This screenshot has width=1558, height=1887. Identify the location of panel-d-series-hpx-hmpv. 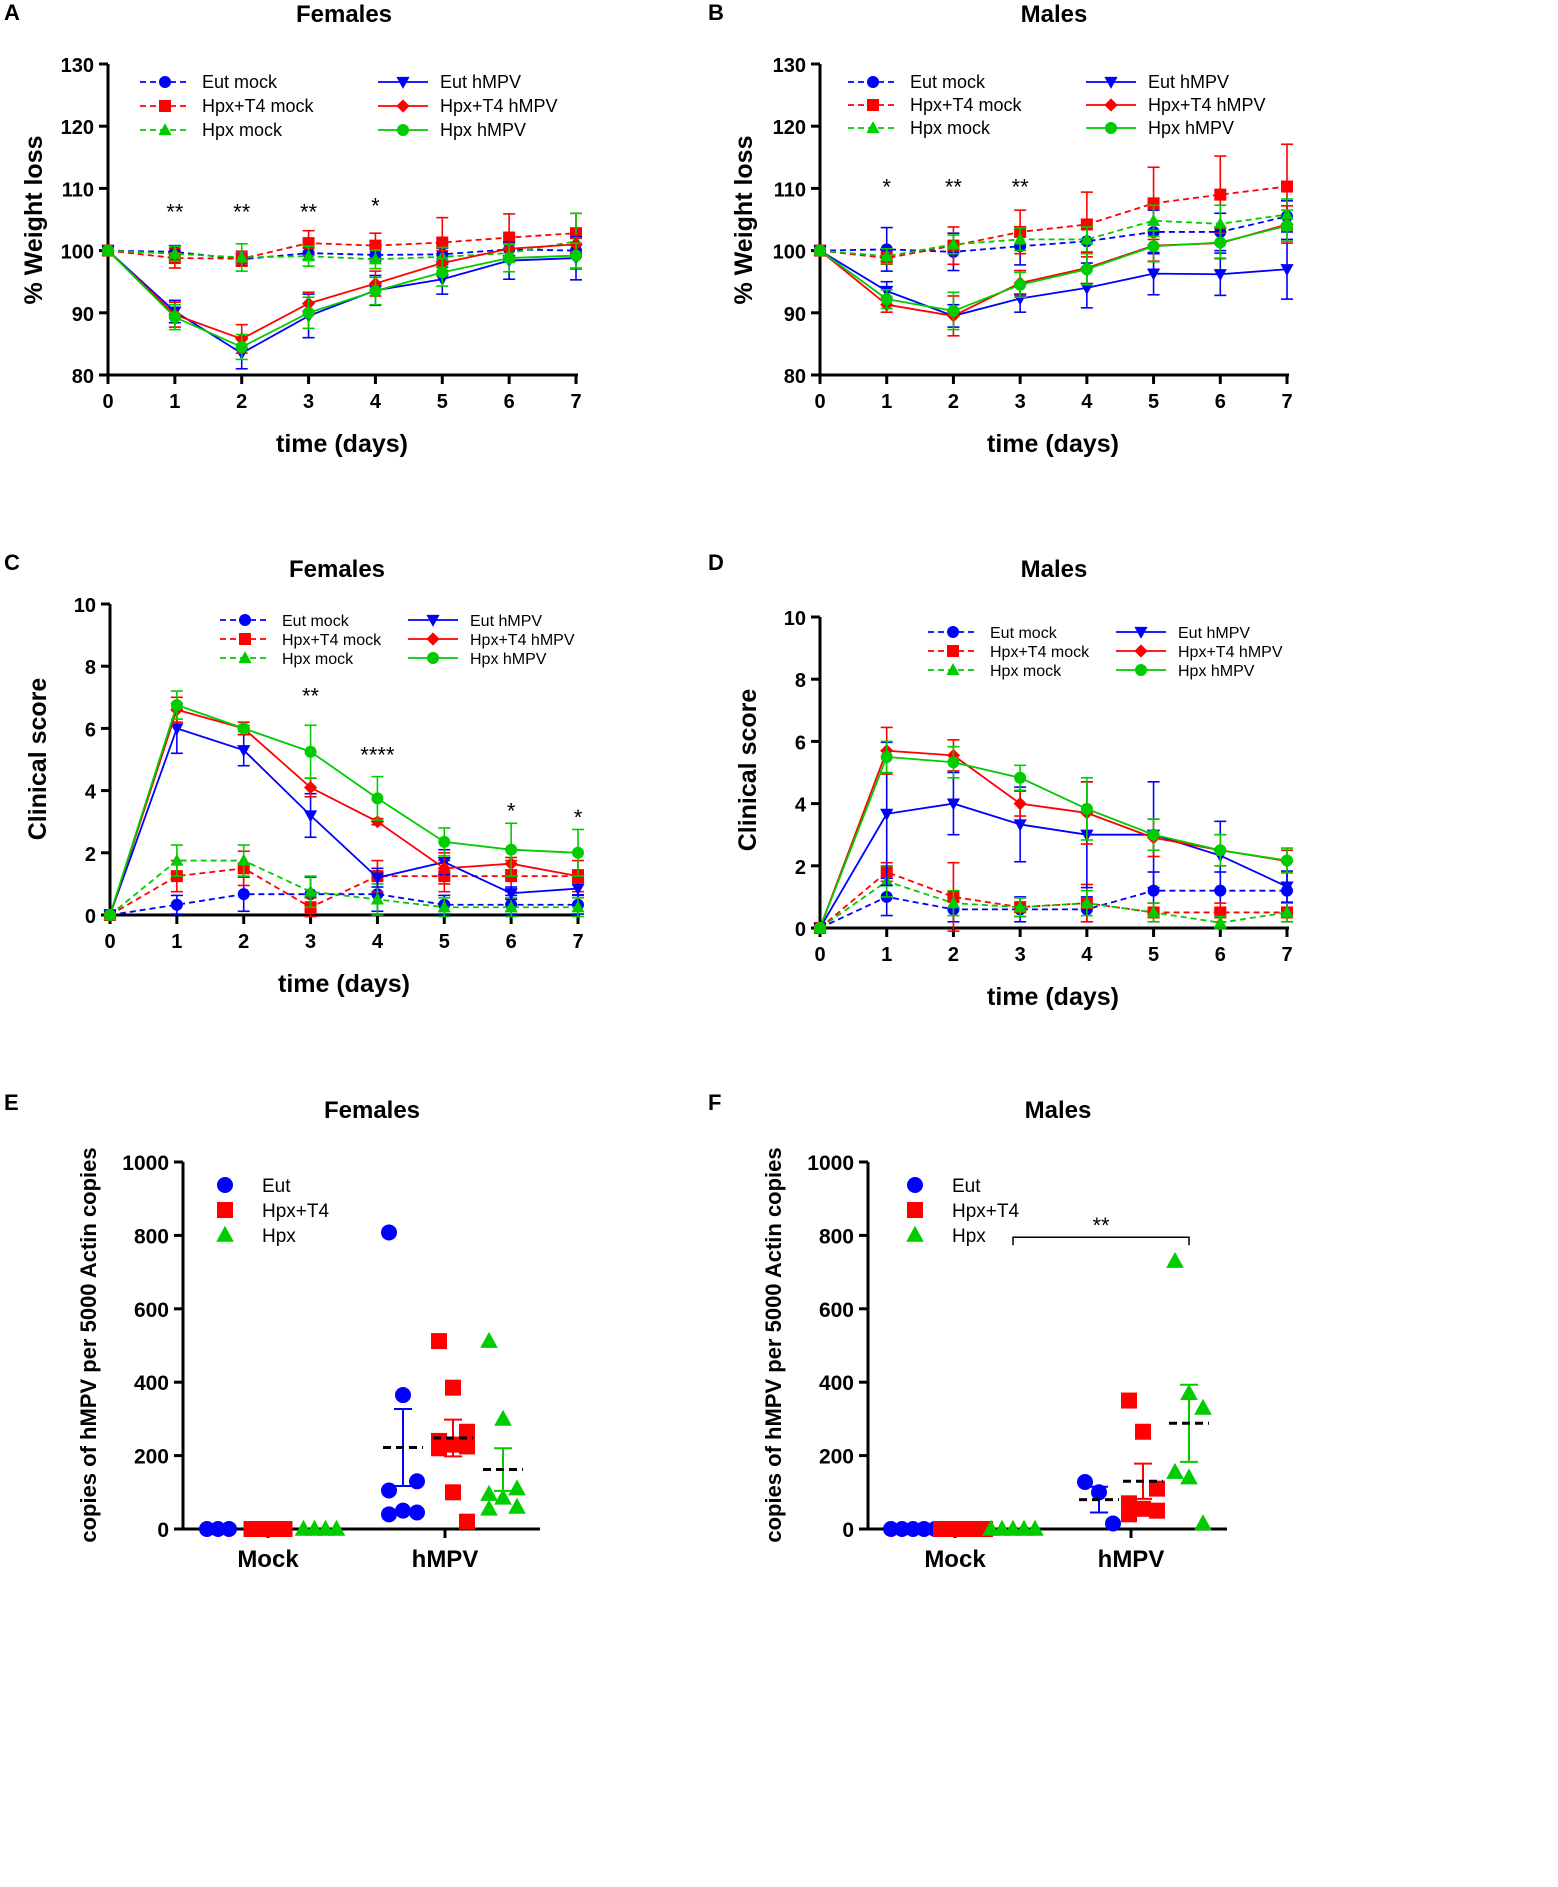
(1053, 837).